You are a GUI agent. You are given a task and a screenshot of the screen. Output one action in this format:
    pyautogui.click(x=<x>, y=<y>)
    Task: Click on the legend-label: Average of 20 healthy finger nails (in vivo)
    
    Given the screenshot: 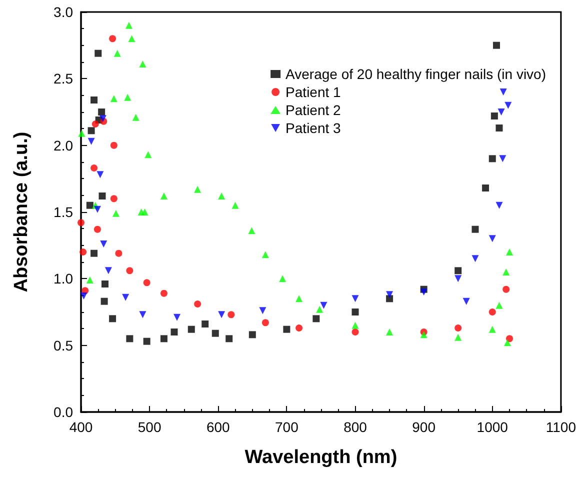 What is the action you would take?
    pyautogui.click(x=416, y=74)
    